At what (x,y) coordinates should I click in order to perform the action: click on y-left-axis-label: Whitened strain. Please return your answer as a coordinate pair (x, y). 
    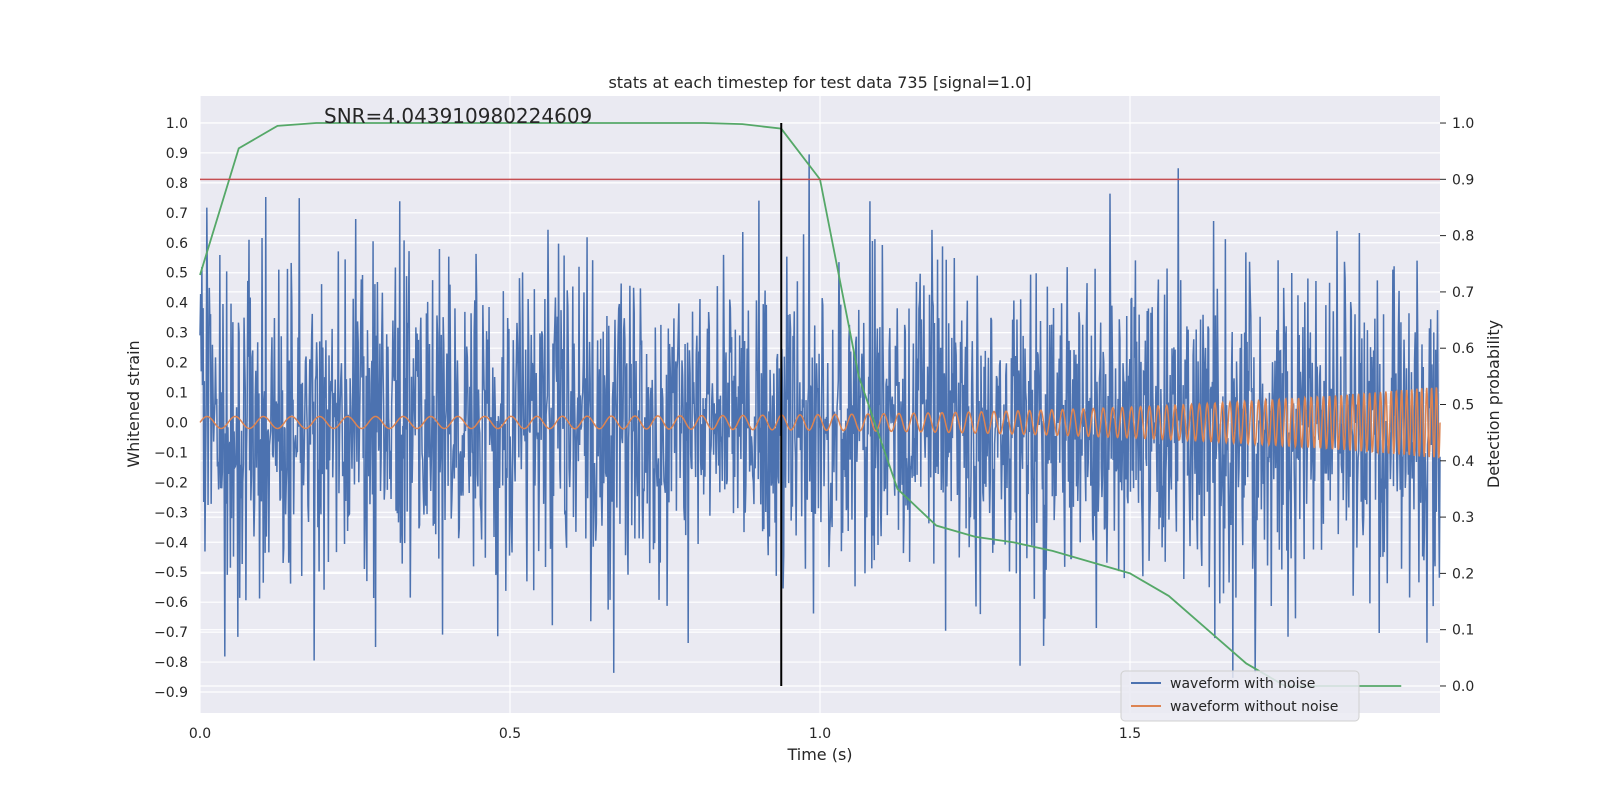
    Looking at the image, I should click on (133, 403).